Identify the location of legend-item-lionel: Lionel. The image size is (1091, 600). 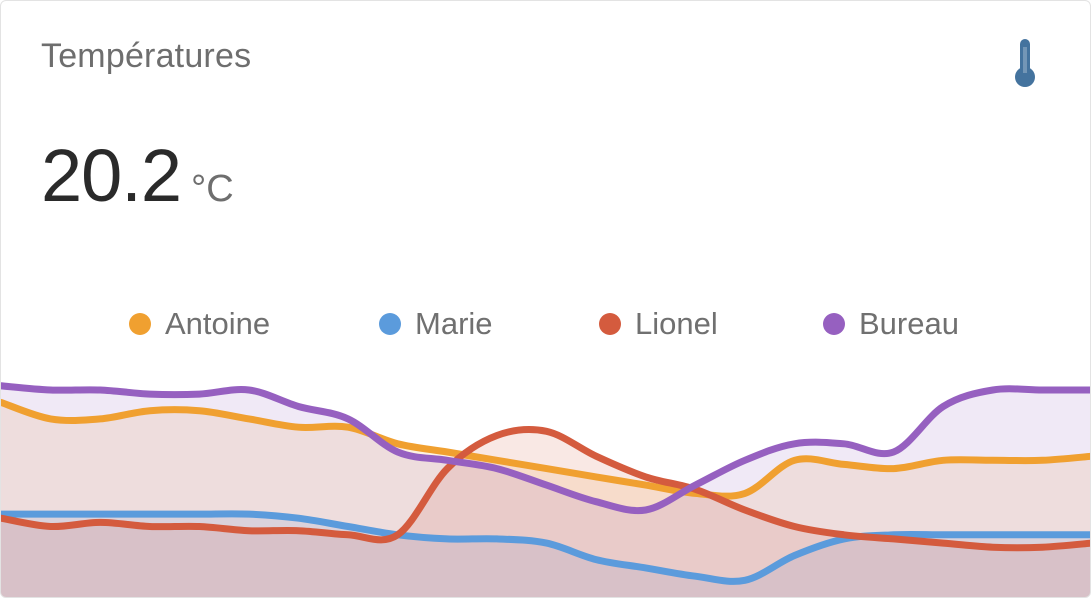
(658, 324).